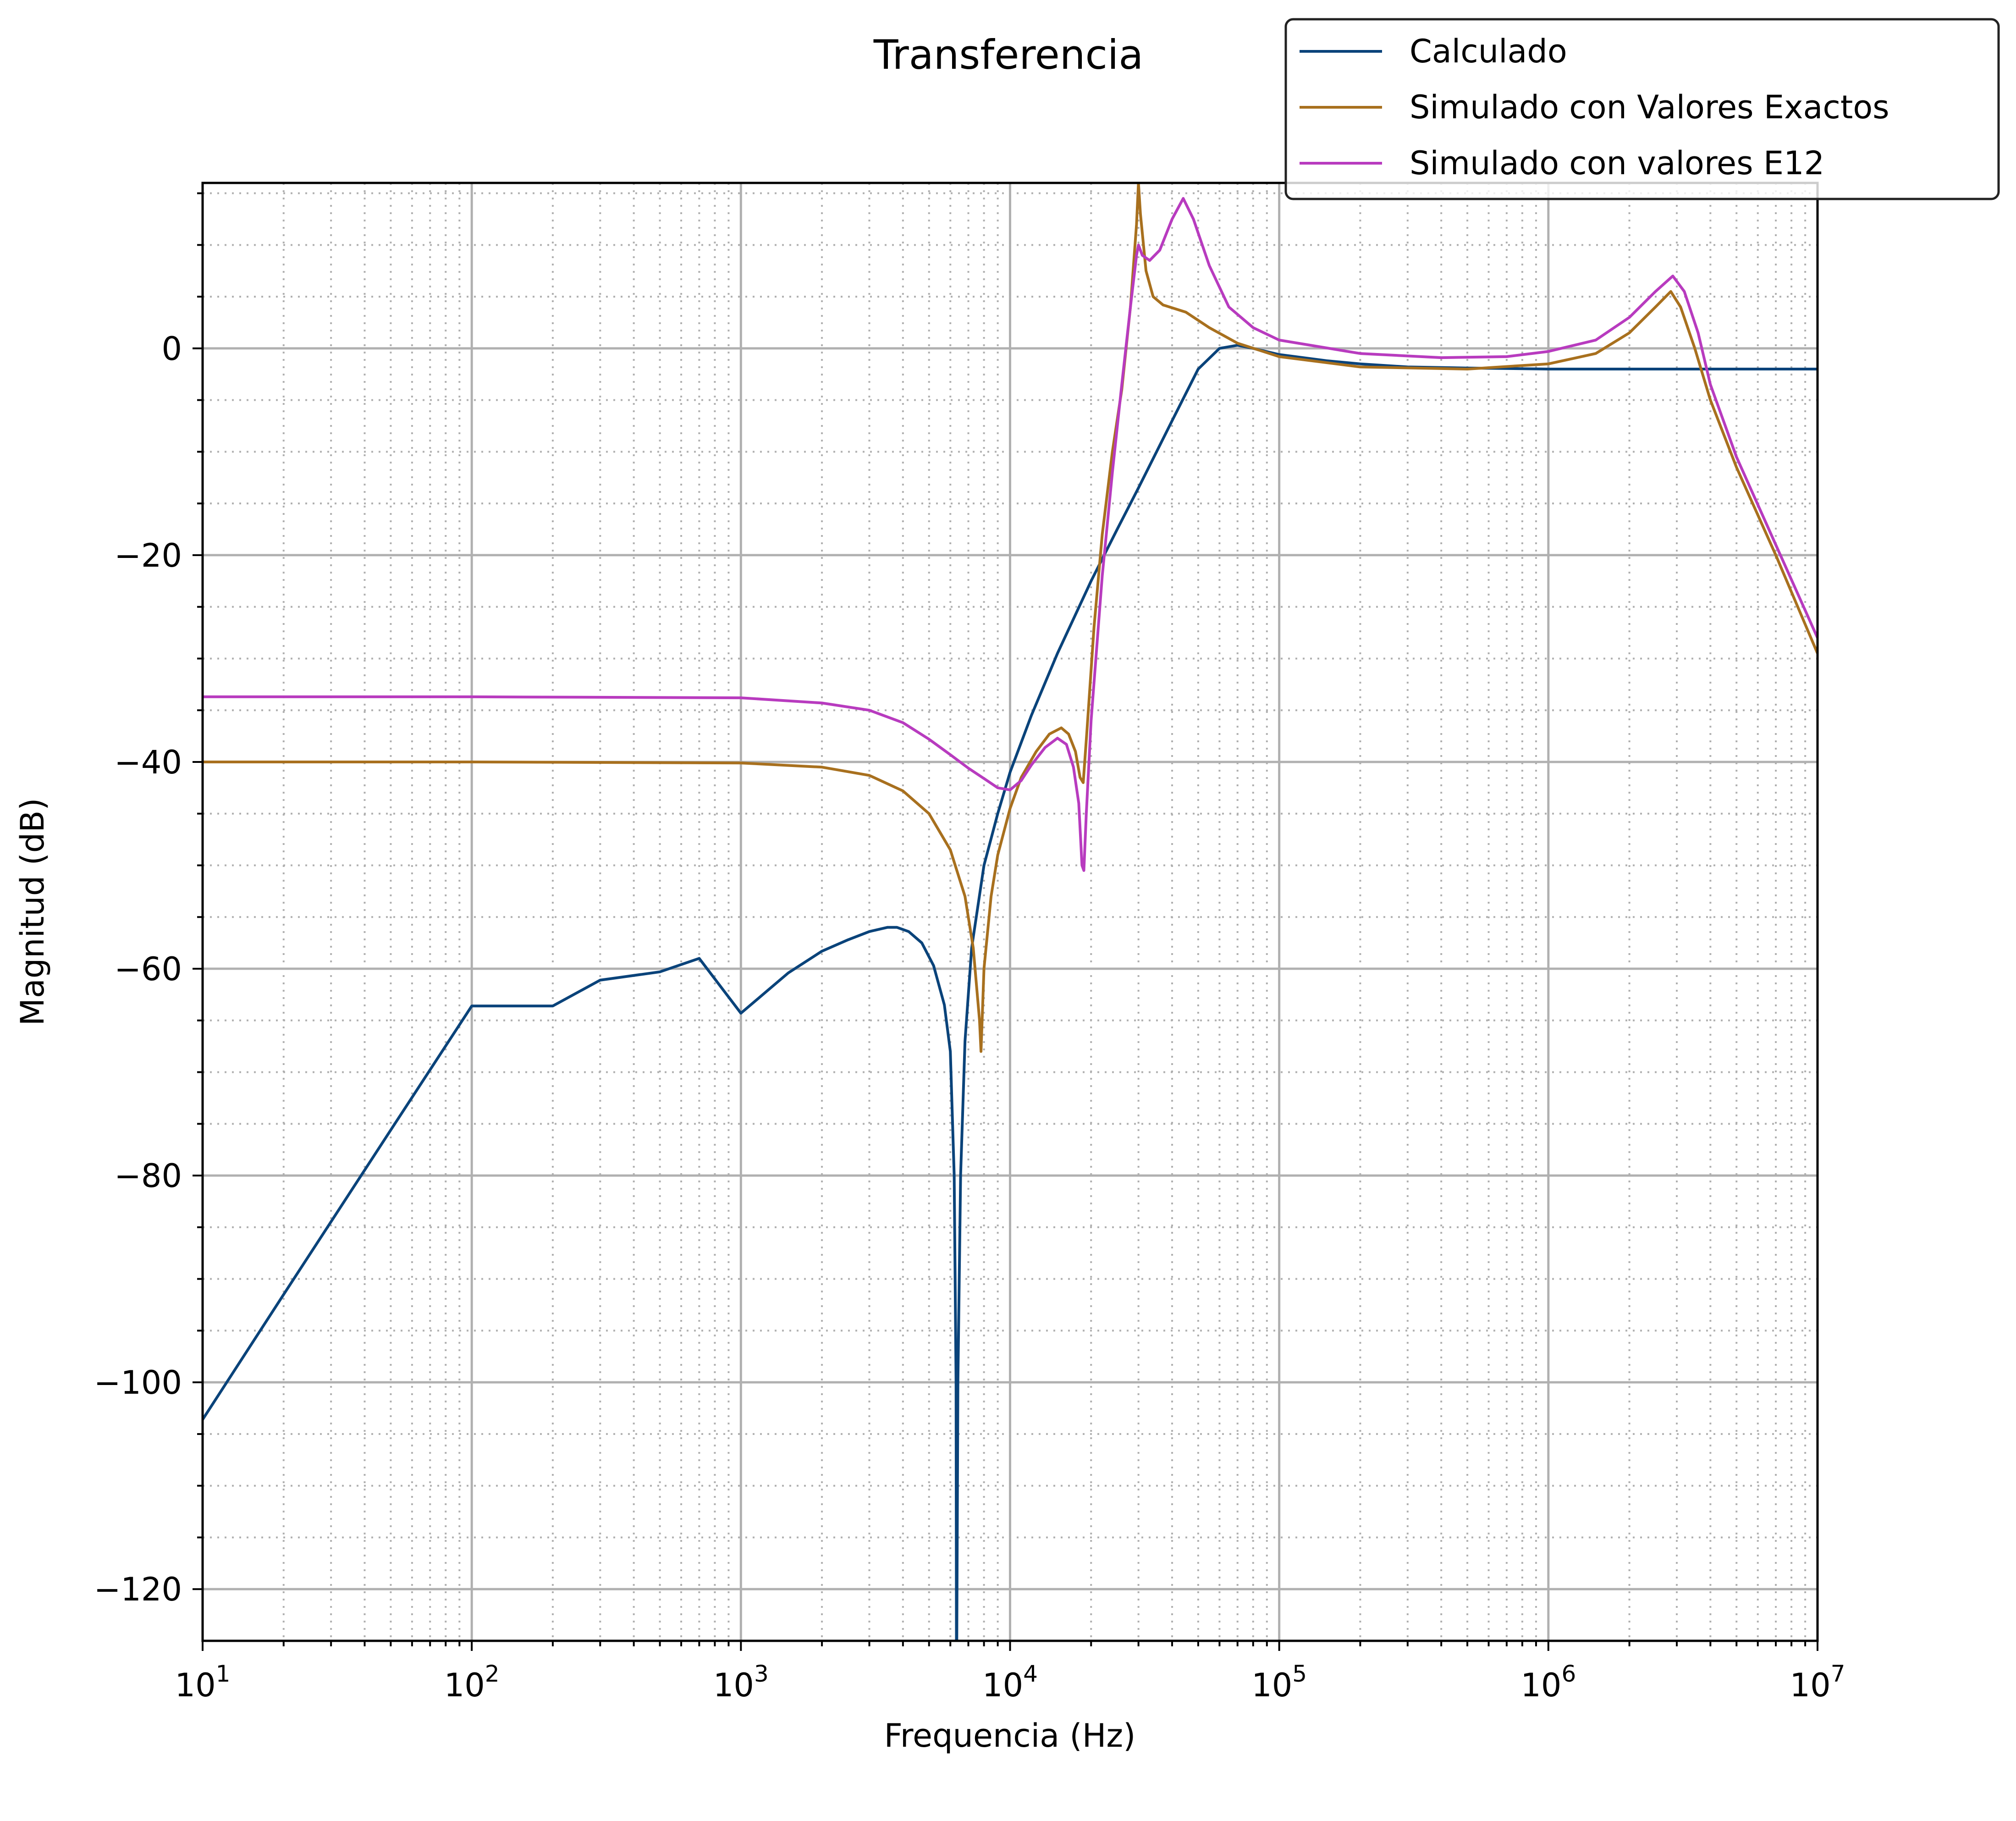  I want to click on chart-title: Transferencia, so click(1008, 54).